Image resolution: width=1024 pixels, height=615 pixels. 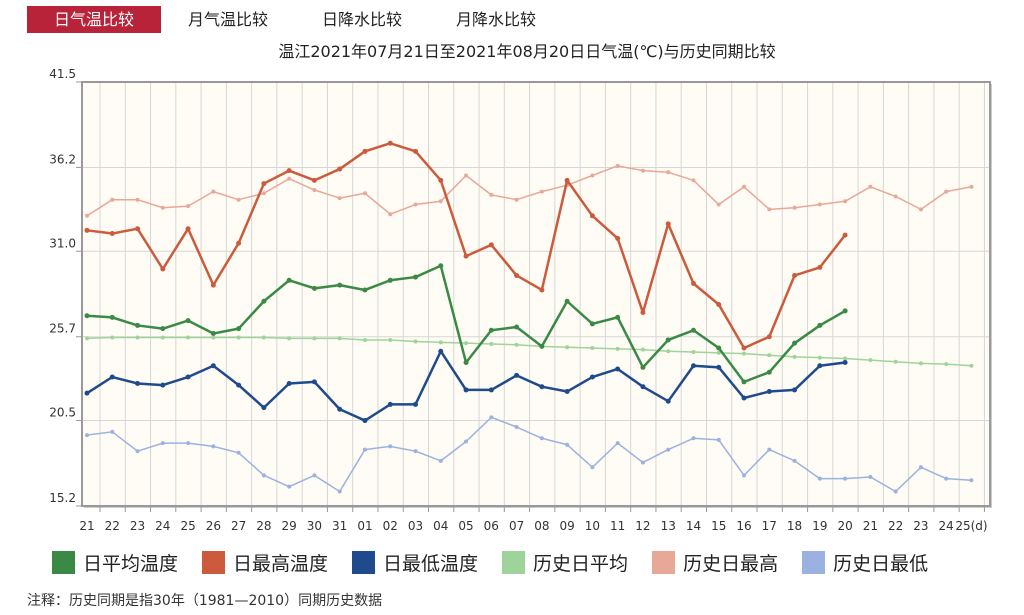 I want to click on legend-item: 历史日最低, so click(x=865, y=562).